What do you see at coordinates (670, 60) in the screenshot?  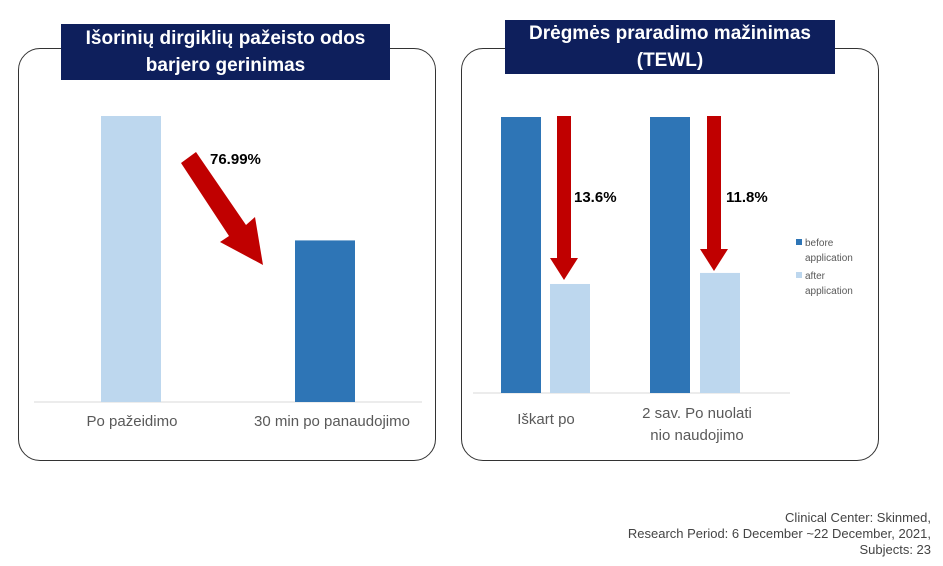 I see `right-chart-title-line2: (TEWL)` at bounding box center [670, 60].